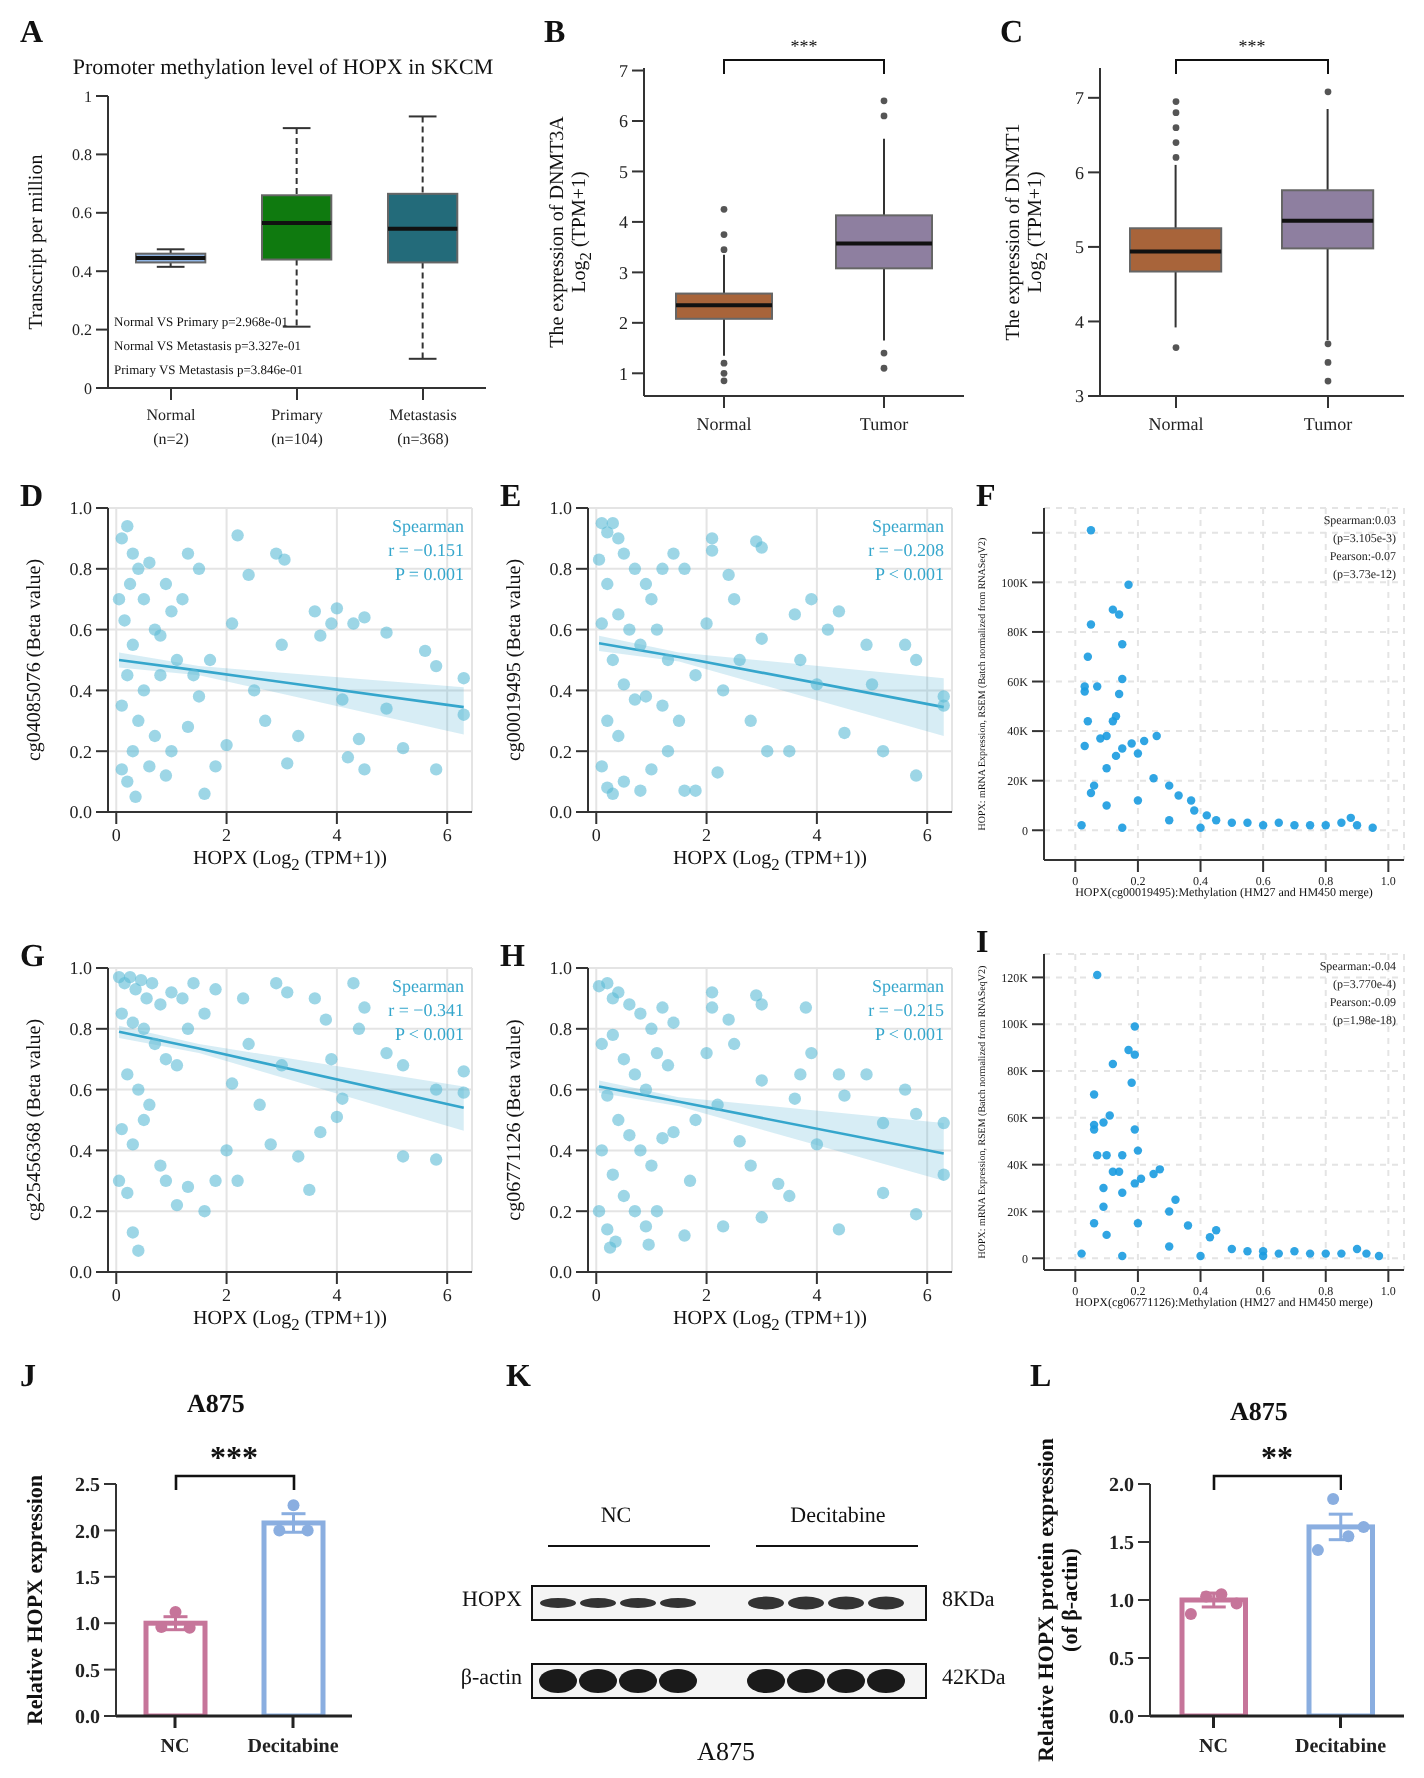 The image size is (1424, 1778). Describe the element at coordinates (515, 660) in the screenshot. I see `y-axis-title: cg00019495 (Beta value)` at that location.